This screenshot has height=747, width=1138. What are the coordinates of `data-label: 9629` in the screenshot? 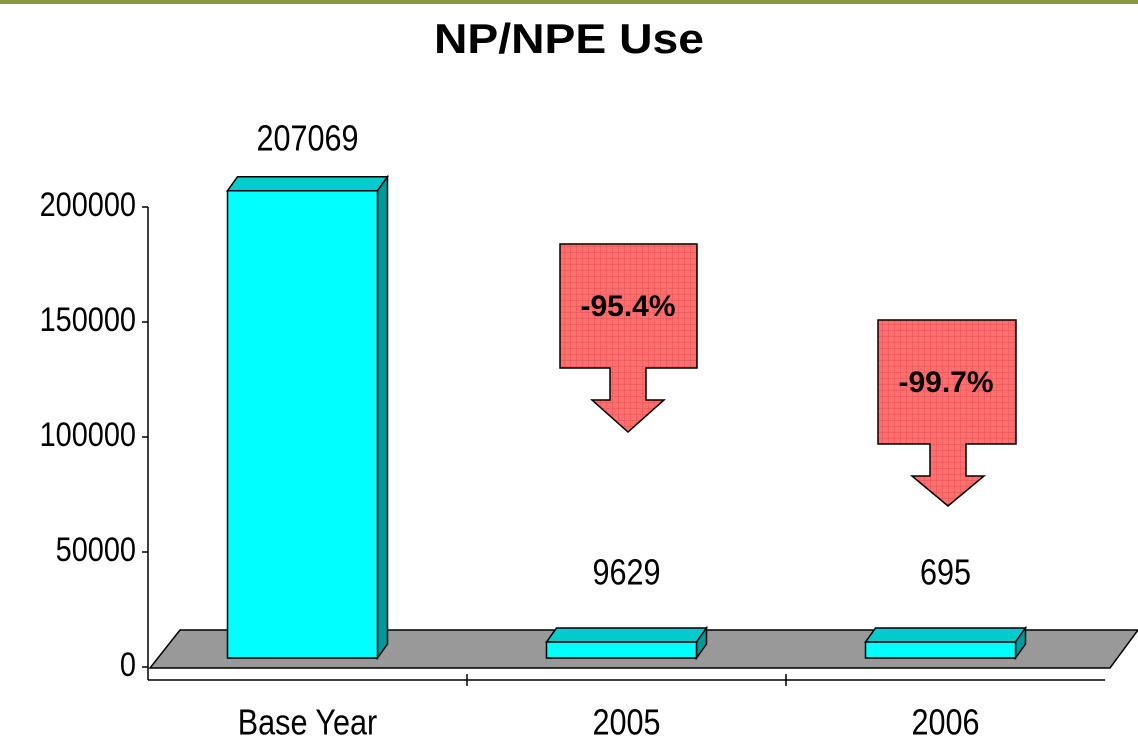 It's located at (626, 573).